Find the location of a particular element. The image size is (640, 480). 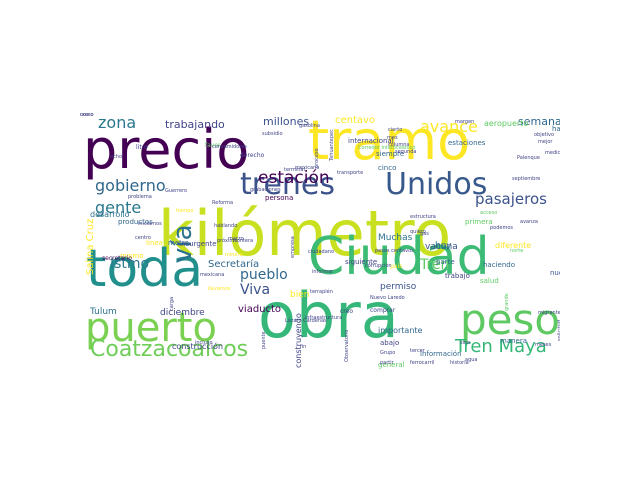

word-cloud-word: creo is located at coordinates (346, 311).